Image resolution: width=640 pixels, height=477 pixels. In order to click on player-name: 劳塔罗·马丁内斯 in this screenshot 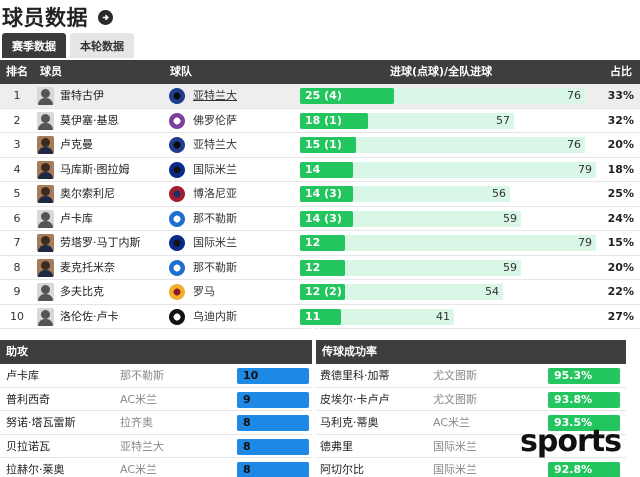, I will do `click(100, 242)`.